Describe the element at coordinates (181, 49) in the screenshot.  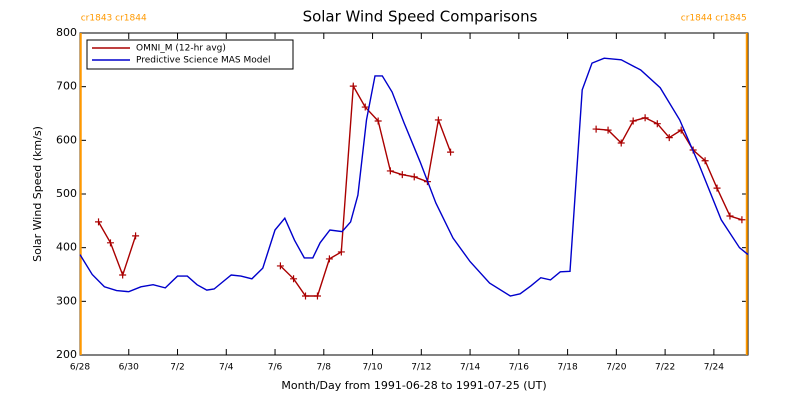
I see `legend-label: OMNI_M (12-hr avg)` at that location.